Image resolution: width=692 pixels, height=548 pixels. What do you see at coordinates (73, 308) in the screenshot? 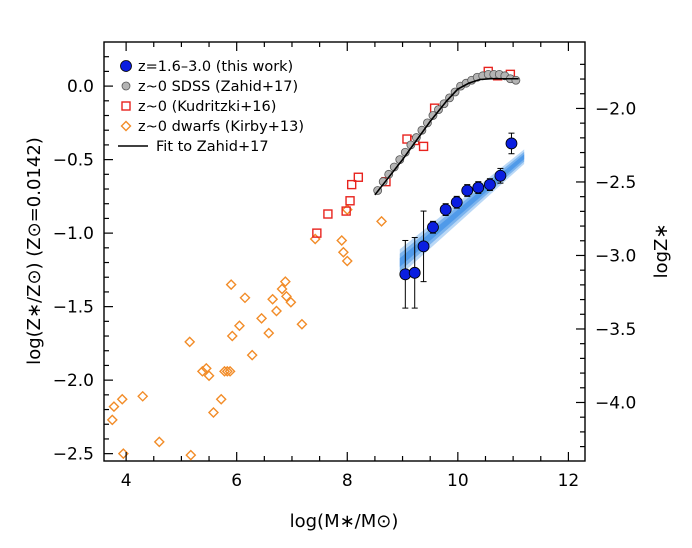
I see `y-tick-label: −1.5` at bounding box center [73, 308].